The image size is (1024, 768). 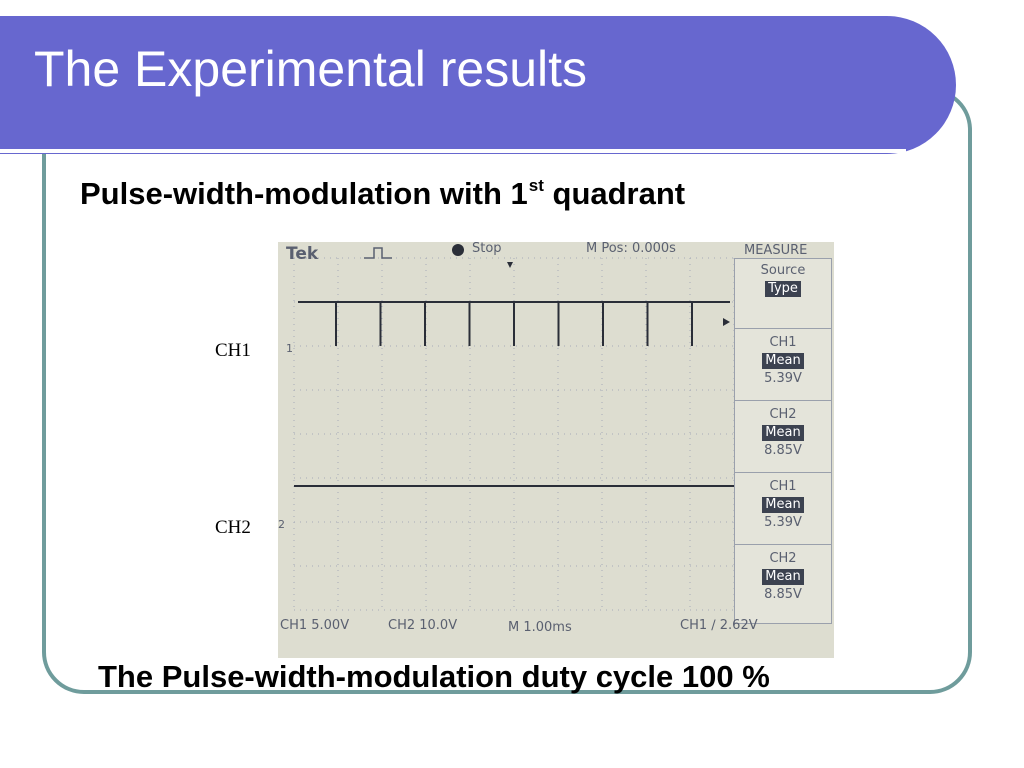 I want to click on ch2-label: CH2, so click(x=233, y=527).